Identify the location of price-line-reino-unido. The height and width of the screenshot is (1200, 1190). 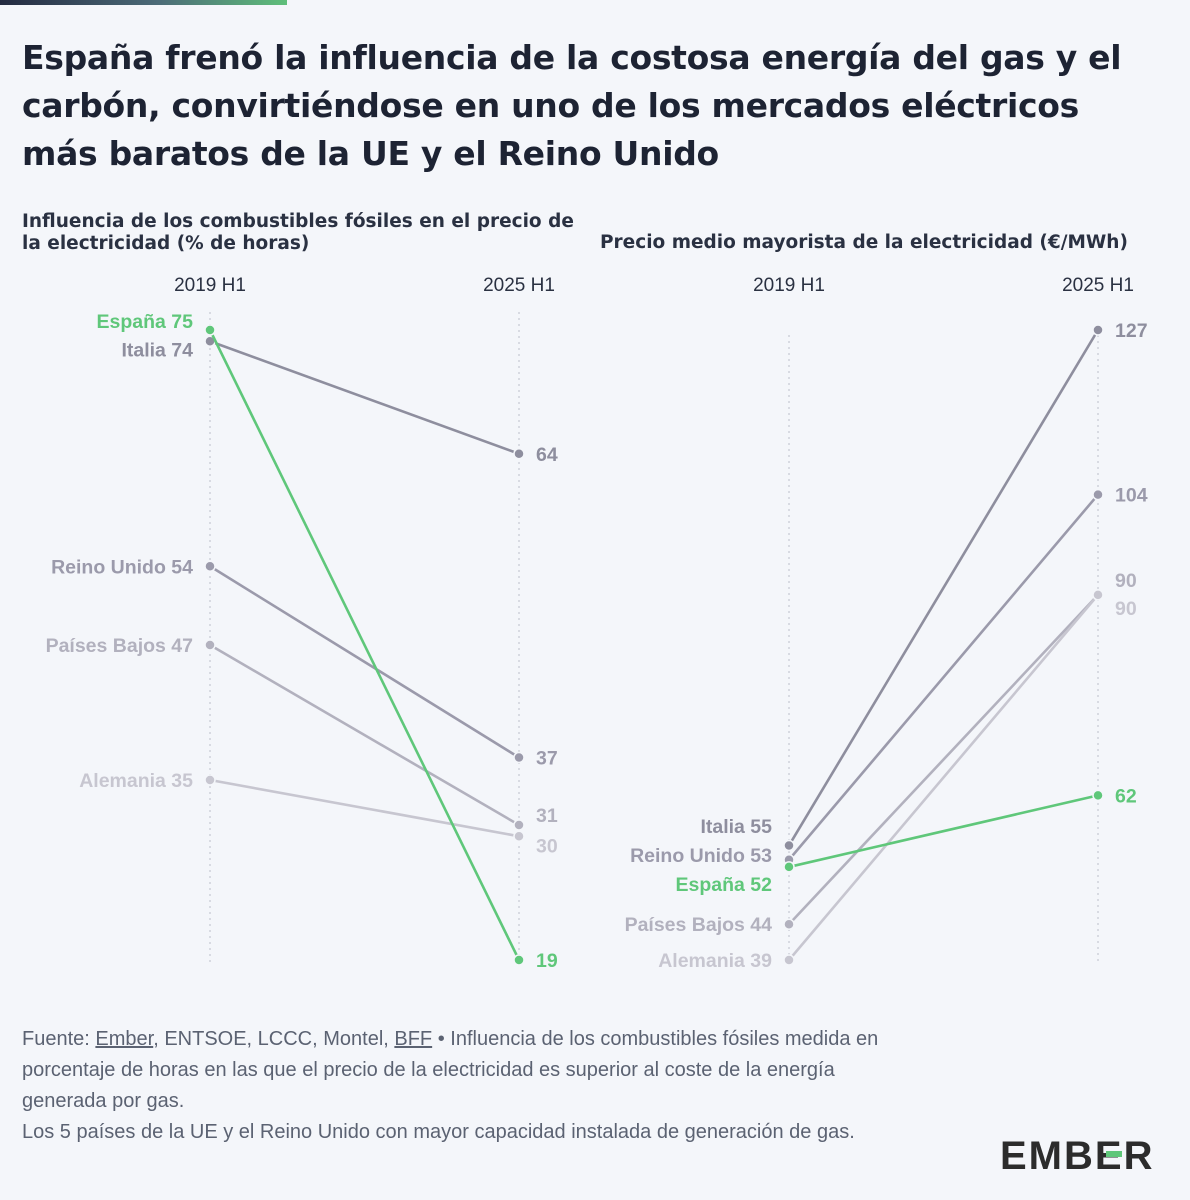
(943, 677).